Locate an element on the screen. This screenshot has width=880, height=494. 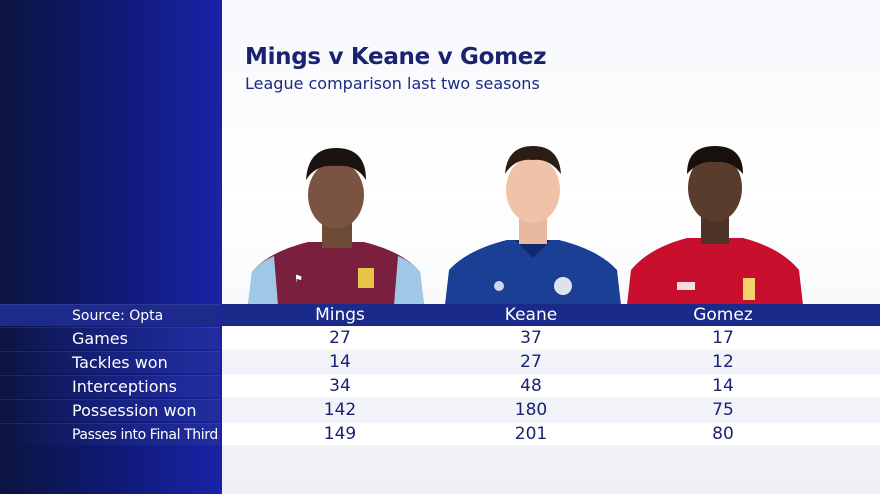
table-row: Possession won 142 180 75 is located at coordinates (440, 410).